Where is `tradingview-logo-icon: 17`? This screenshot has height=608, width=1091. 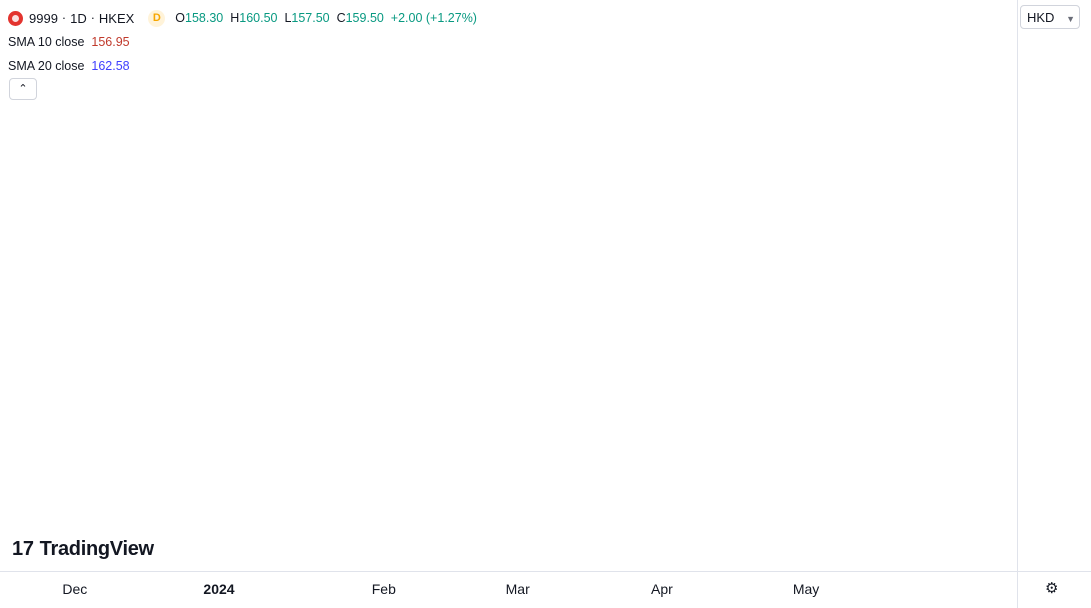
tradingview-logo-icon: 17 is located at coordinates (23, 549).